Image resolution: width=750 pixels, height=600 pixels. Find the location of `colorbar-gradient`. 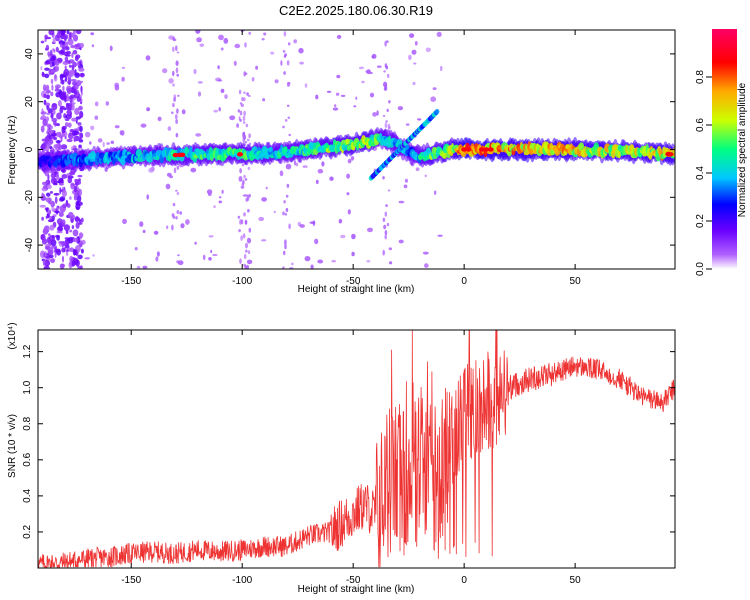

colorbar-gradient is located at coordinates (724, 149).